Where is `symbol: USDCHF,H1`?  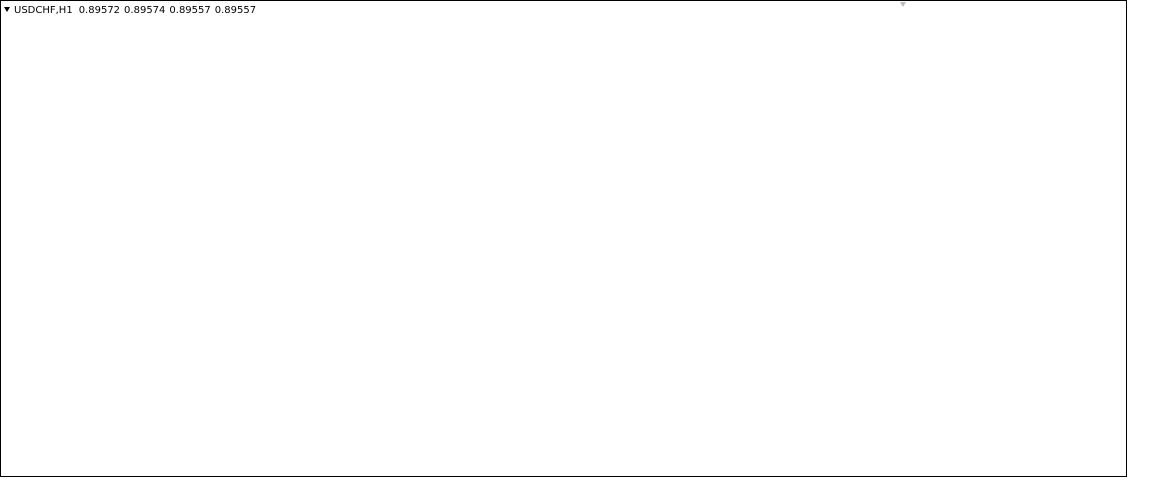 symbol: USDCHF,H1 is located at coordinates (43, 10).